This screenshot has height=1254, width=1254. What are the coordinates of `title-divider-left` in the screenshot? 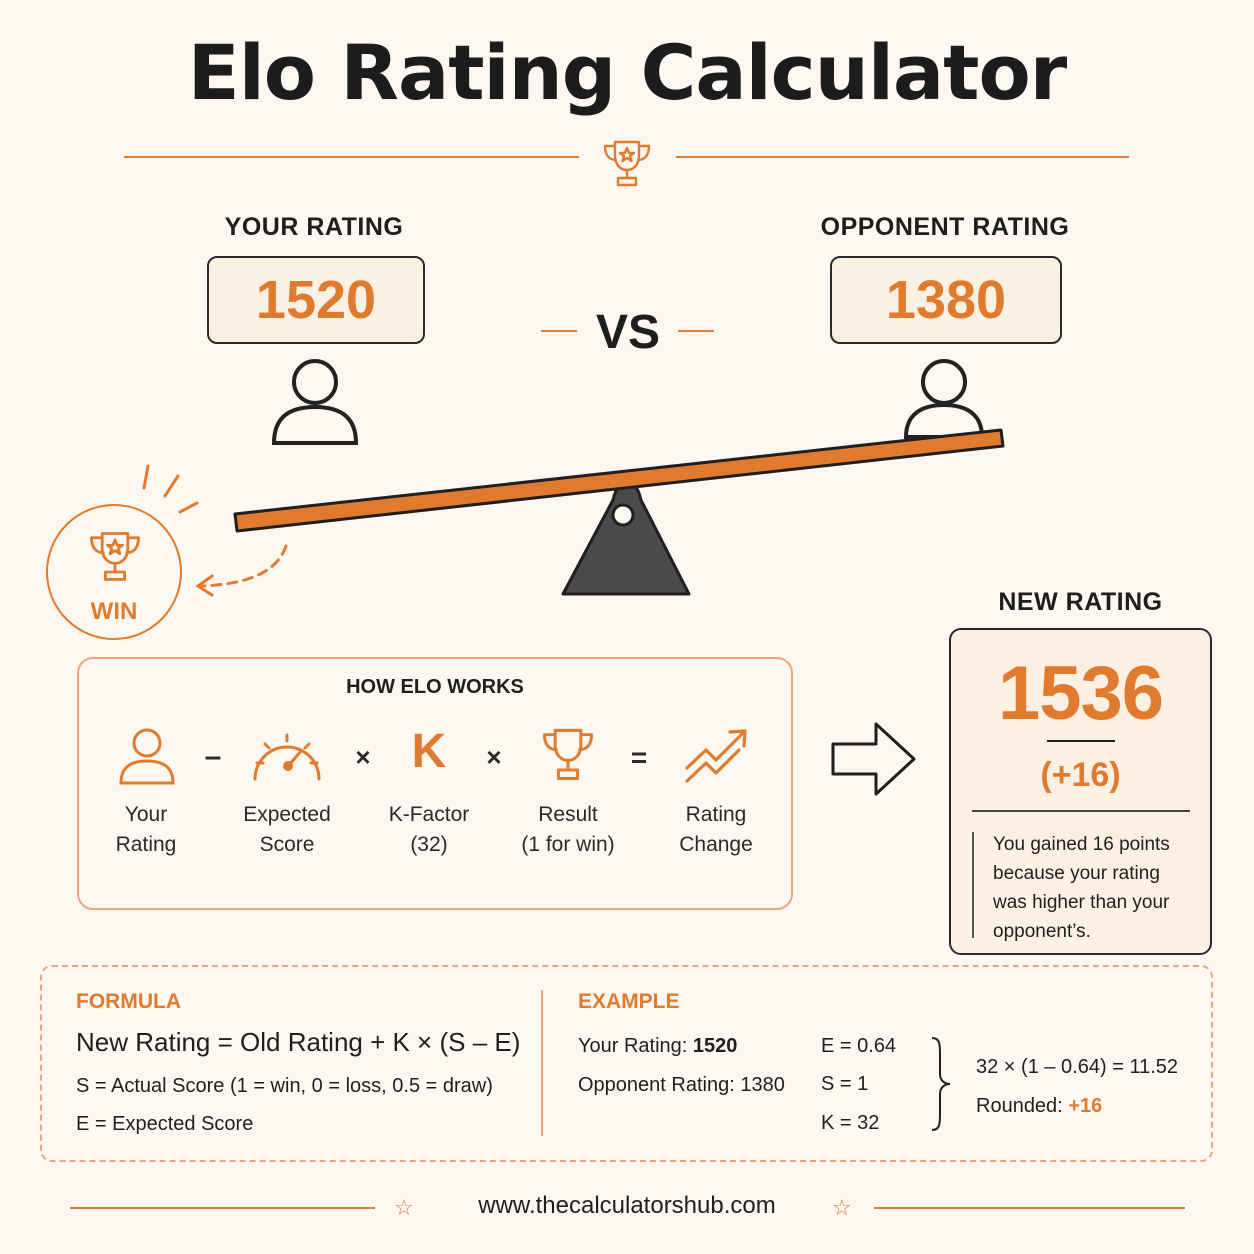 It's located at (351, 157).